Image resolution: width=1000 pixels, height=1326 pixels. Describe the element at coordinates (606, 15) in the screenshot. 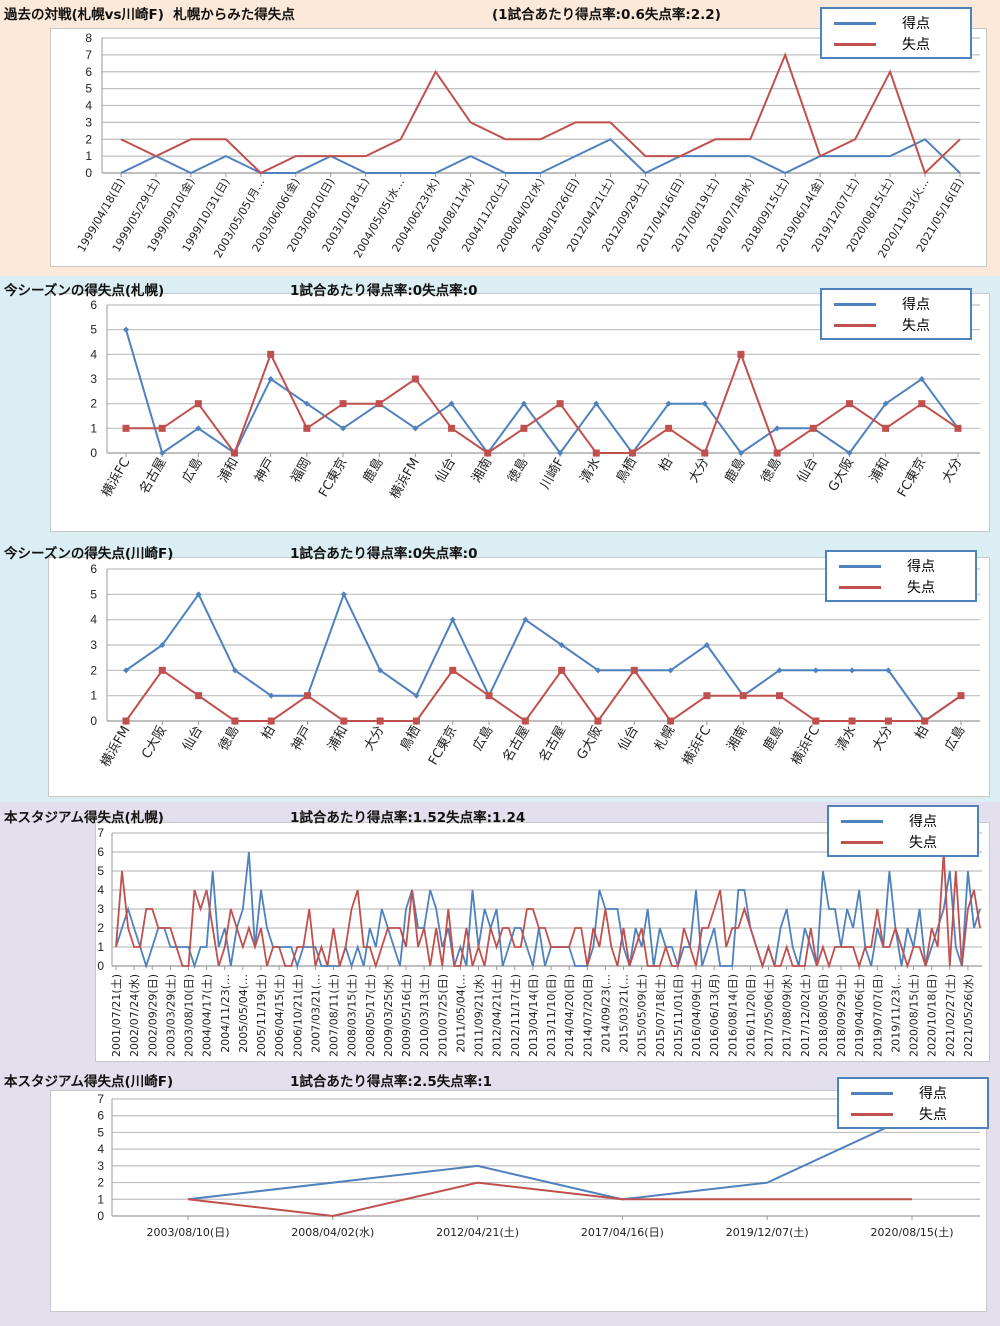

I see `chart-1-subtitle: (1試合あたり得点率:0.6失点率:2.2)` at that location.